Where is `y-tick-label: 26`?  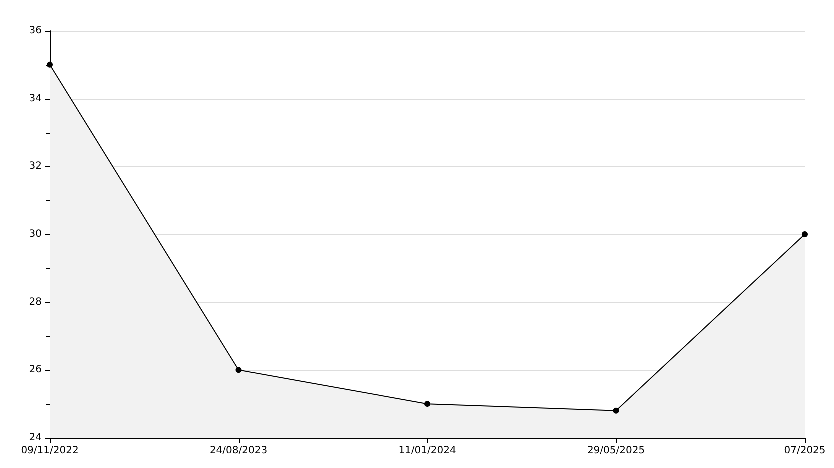
y-tick-label: 26 is located at coordinates (35, 370).